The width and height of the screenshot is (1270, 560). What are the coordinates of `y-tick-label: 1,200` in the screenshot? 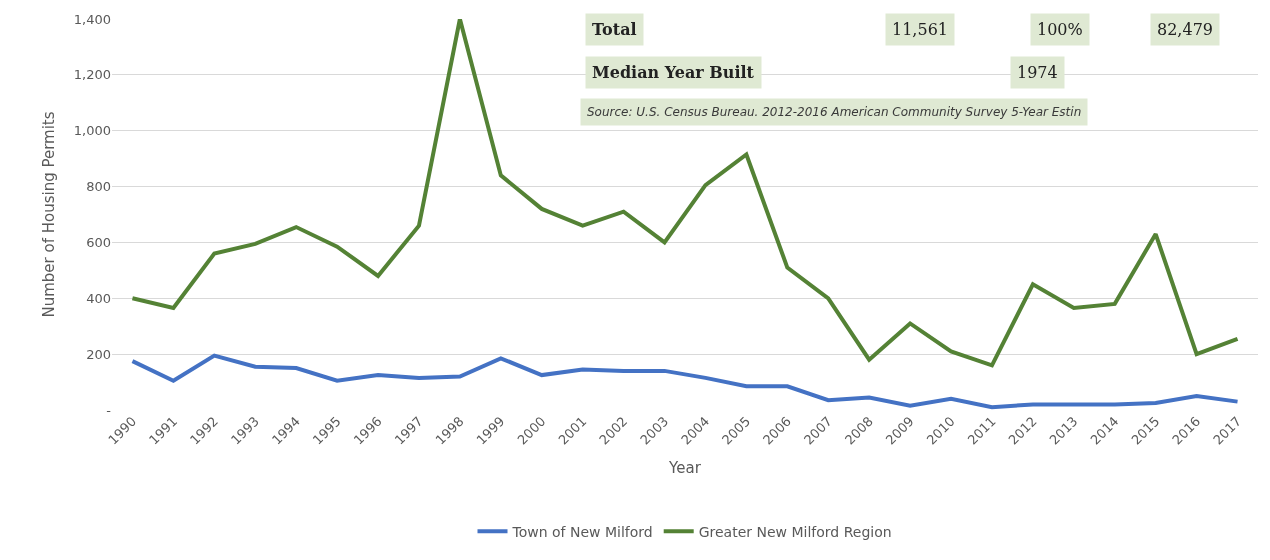 It's located at (92, 75).